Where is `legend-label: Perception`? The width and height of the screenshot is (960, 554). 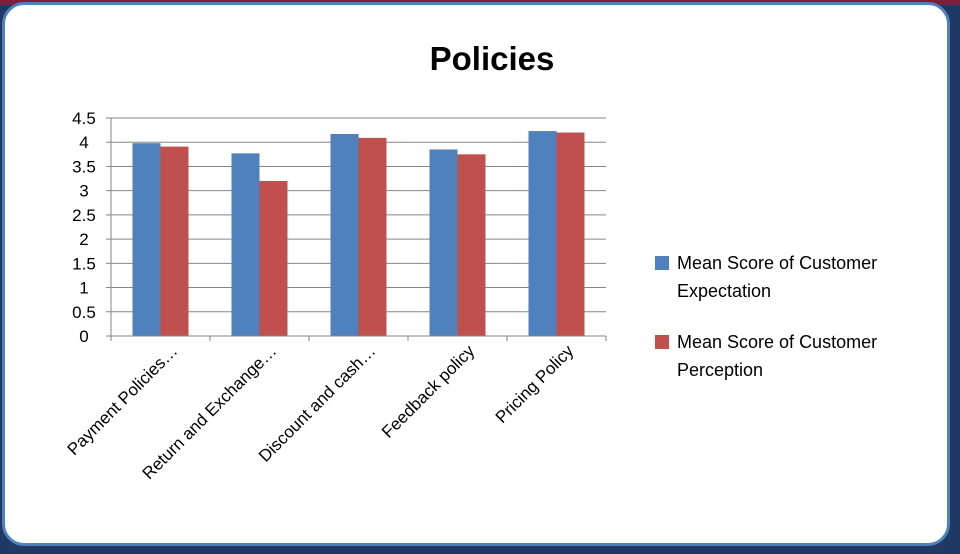 legend-label: Perception is located at coordinates (720, 370).